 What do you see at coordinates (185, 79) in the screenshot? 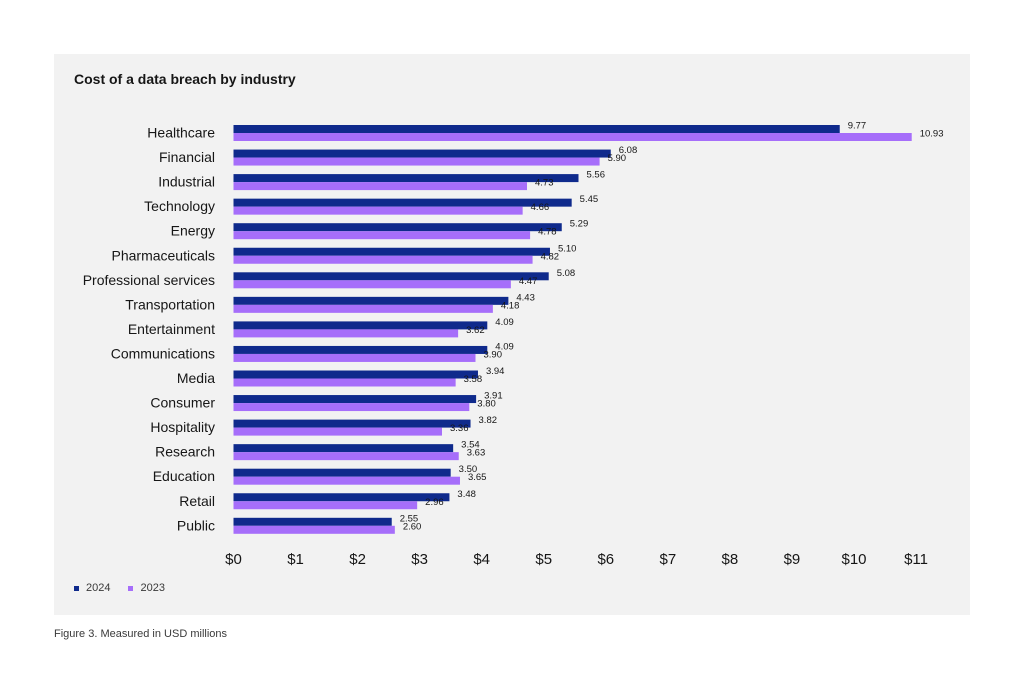
I see `chart-title: Cost of a data breach by industry` at bounding box center [185, 79].